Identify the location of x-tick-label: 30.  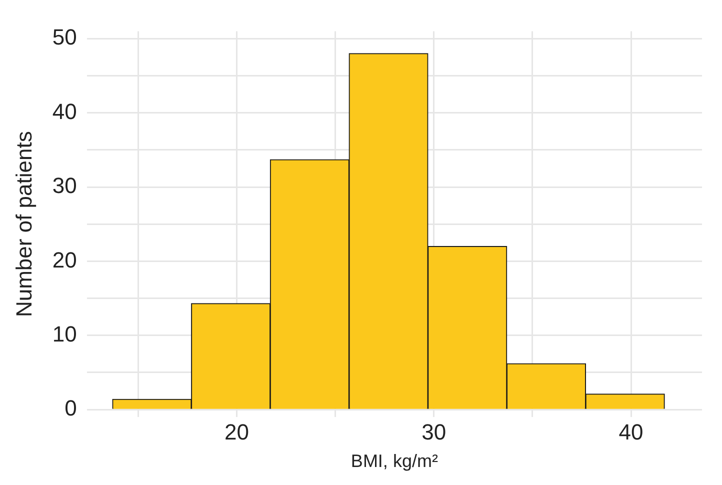
(434, 431).